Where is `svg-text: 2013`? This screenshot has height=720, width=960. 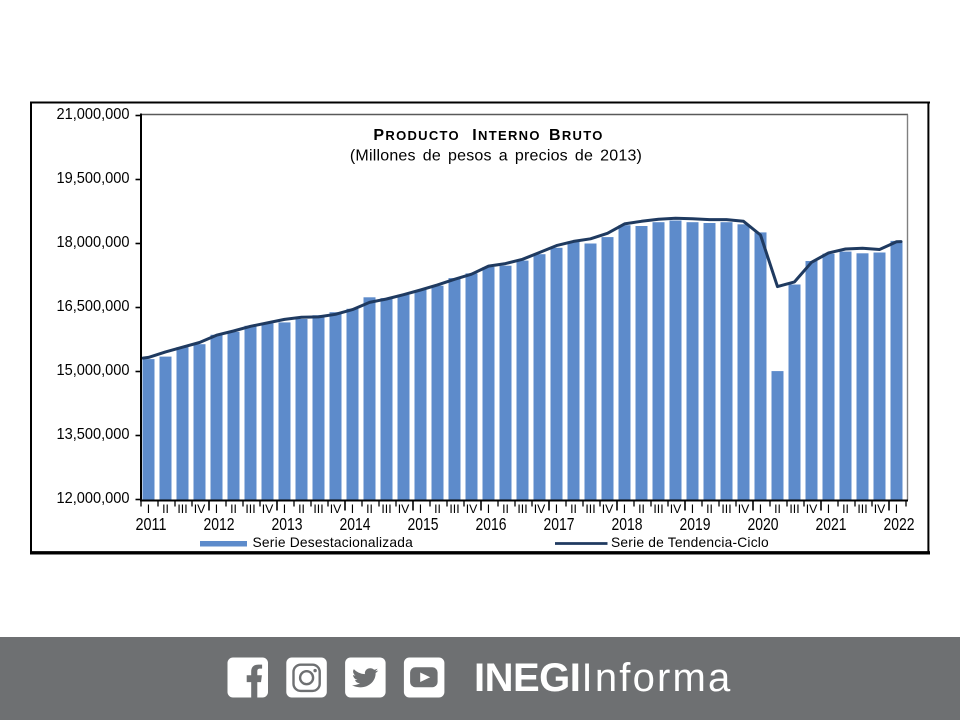
svg-text: 2013 is located at coordinates (287, 524).